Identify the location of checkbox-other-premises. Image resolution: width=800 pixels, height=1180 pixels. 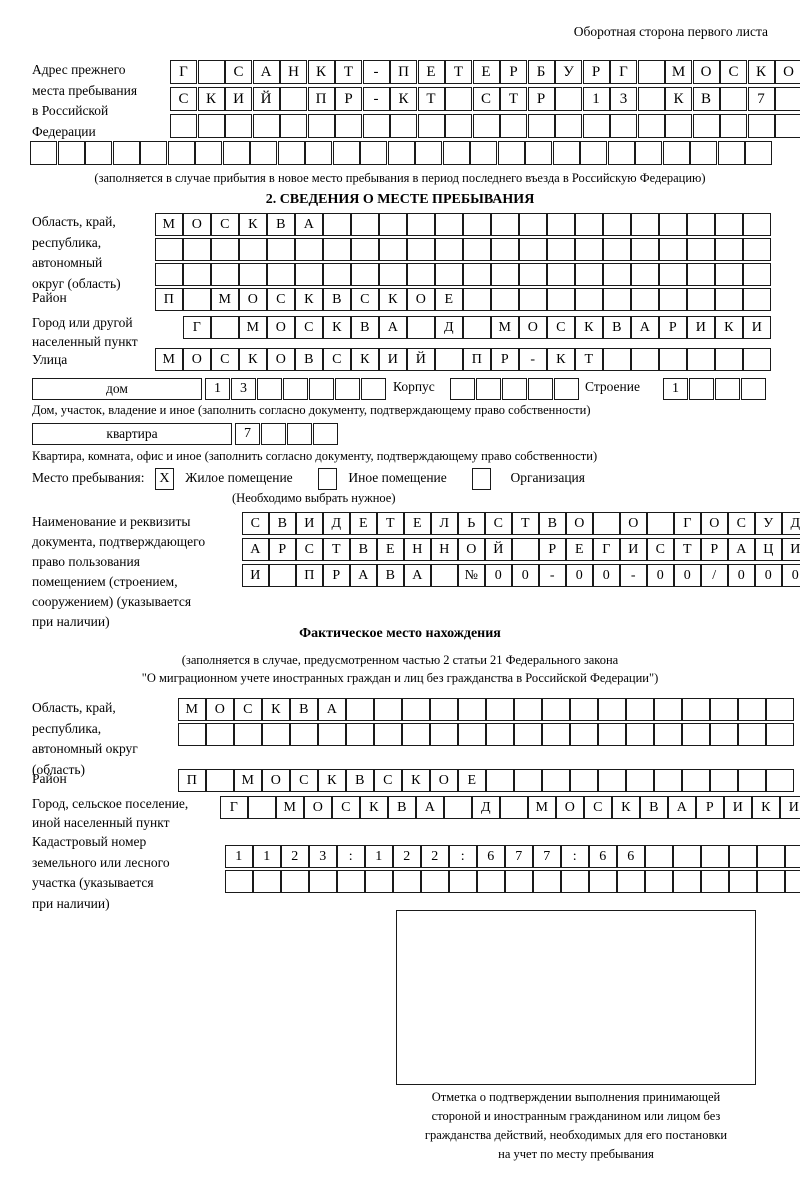
(328, 479).